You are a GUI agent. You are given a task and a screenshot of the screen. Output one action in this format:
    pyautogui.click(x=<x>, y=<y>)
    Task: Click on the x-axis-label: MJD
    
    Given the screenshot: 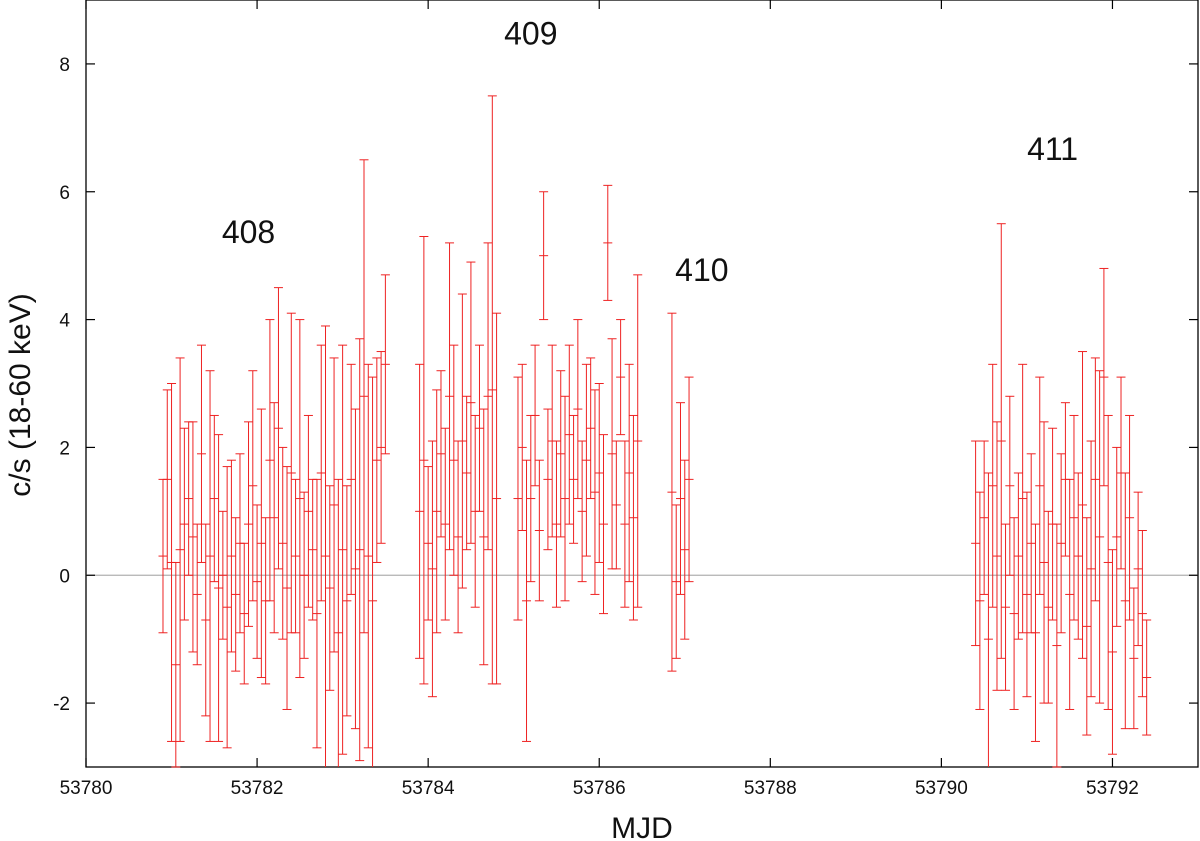 What is the action you would take?
    pyautogui.click(x=642, y=826)
    